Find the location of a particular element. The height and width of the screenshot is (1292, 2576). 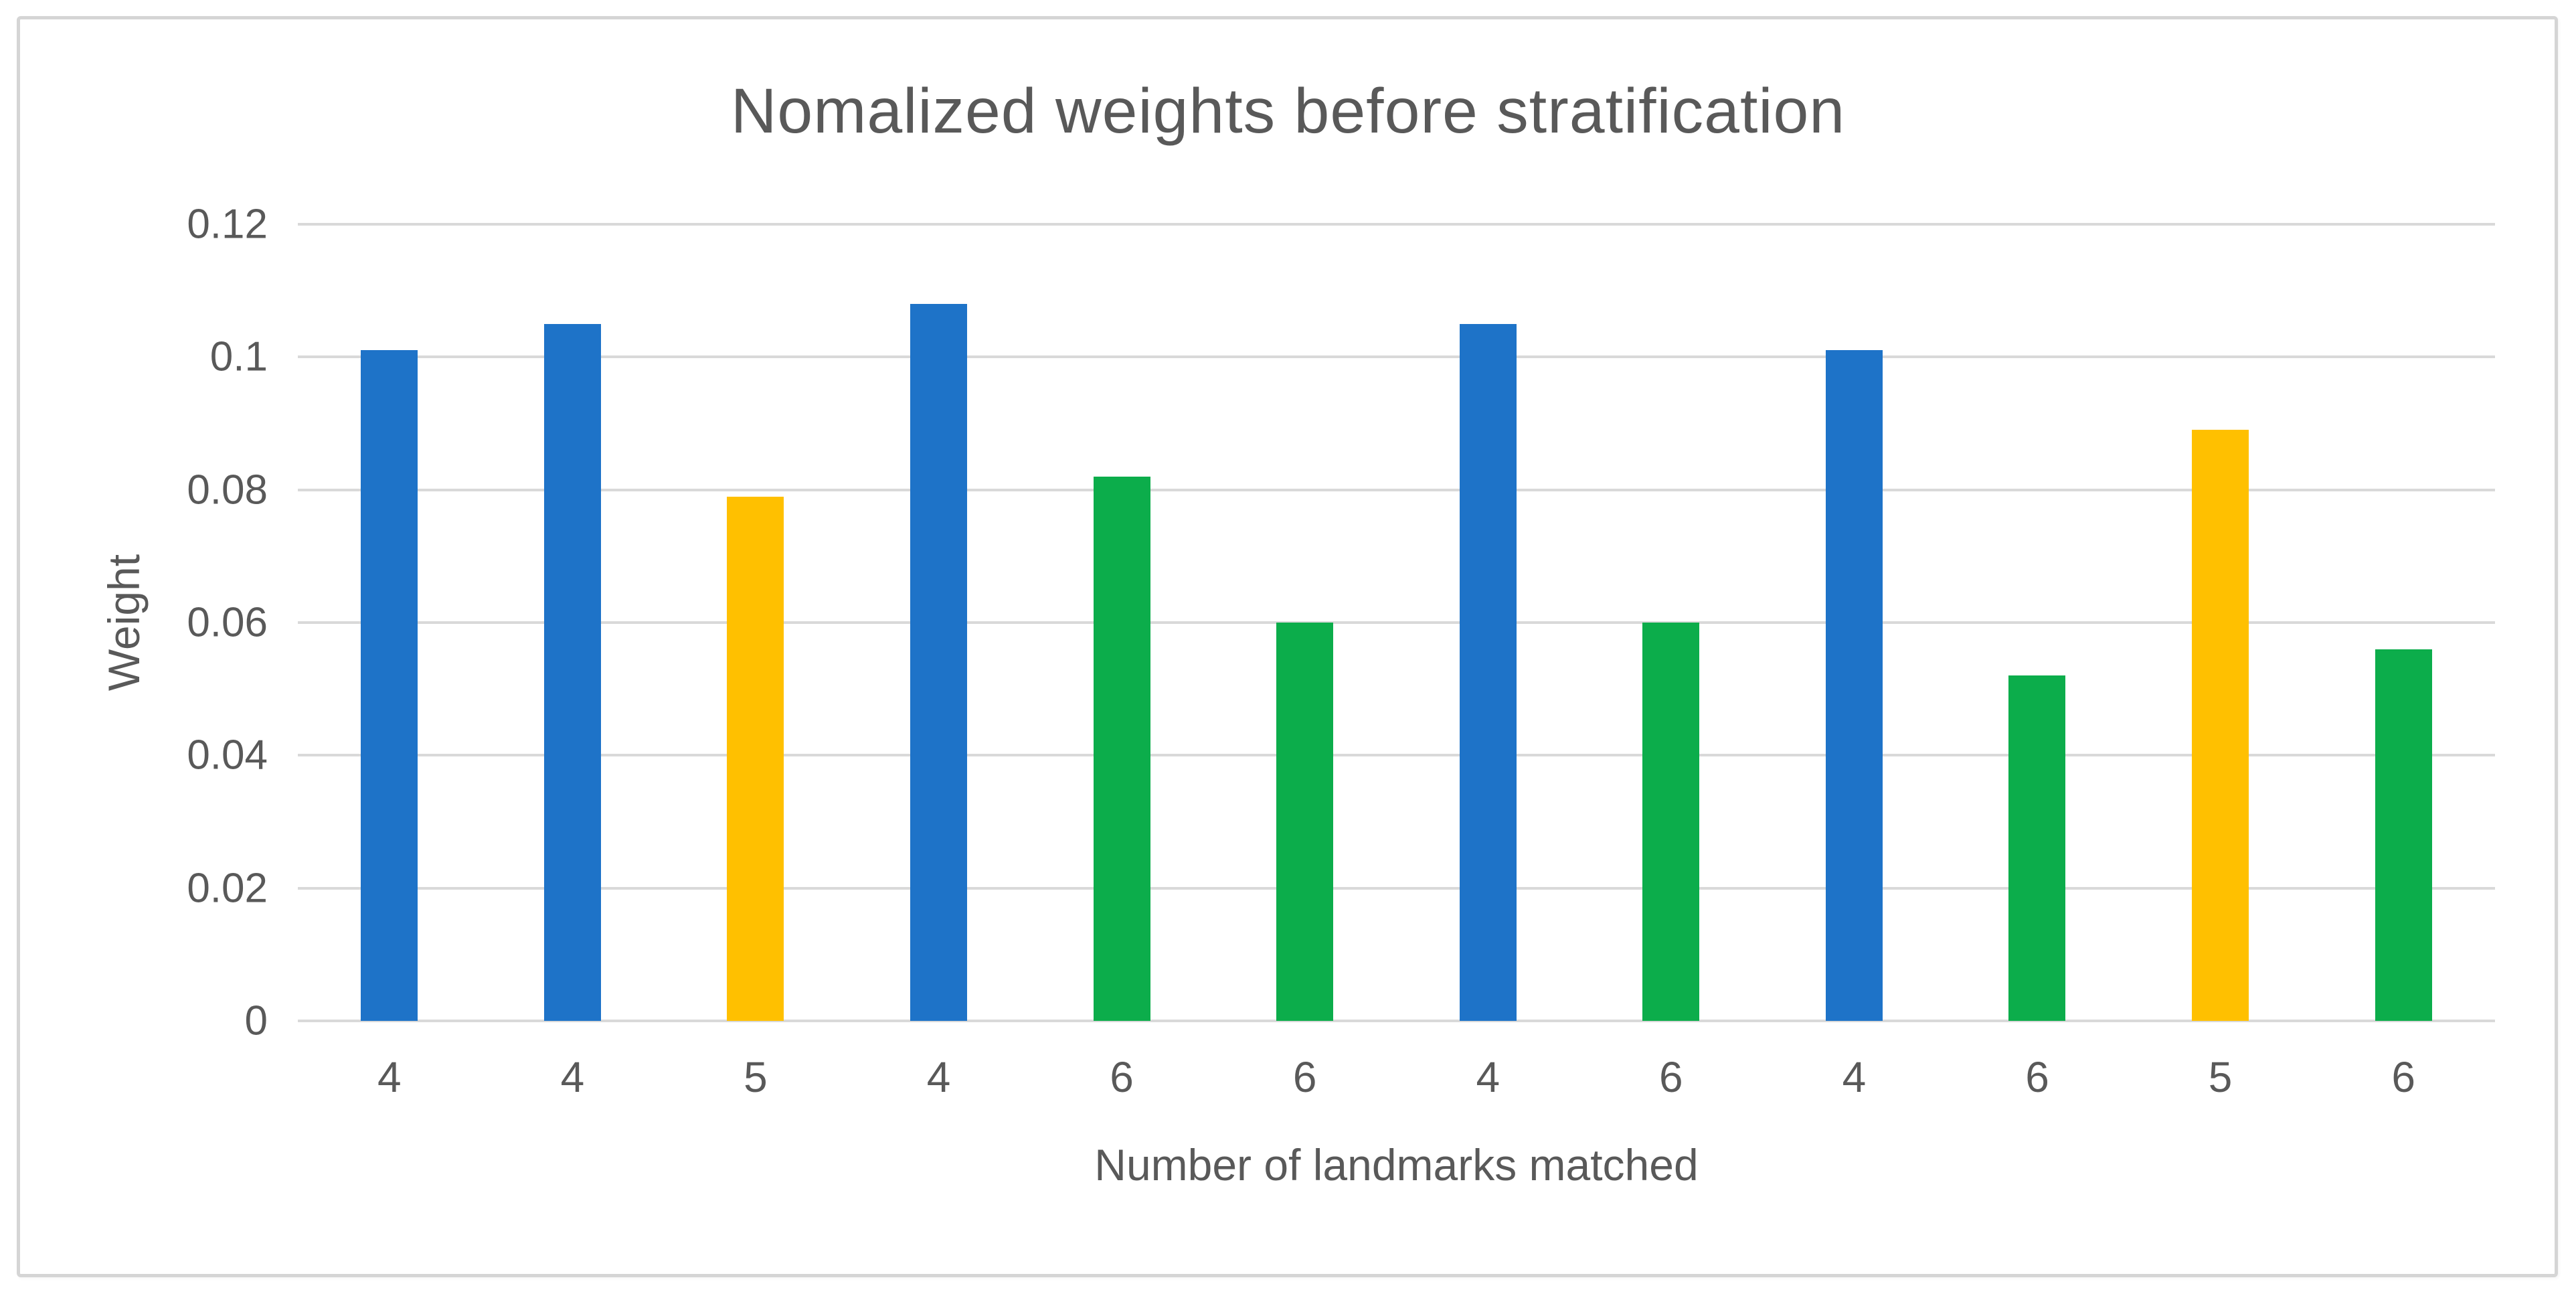

chart-title: Nomalized weights before stratification is located at coordinates (1288, 111).